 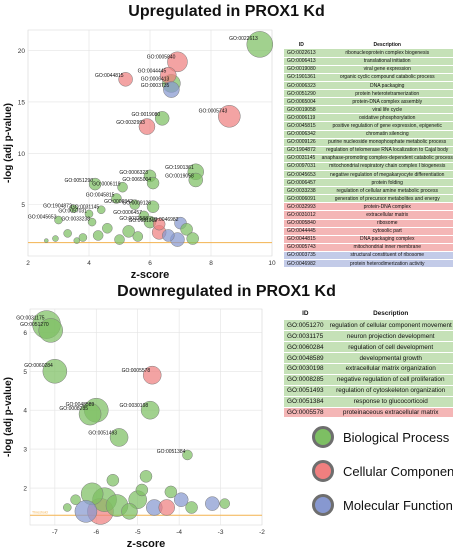 What do you see at coordinates (385, 94) in the screenshot?
I see `up-go-description: protein heterotetramerization` at bounding box center [385, 94].